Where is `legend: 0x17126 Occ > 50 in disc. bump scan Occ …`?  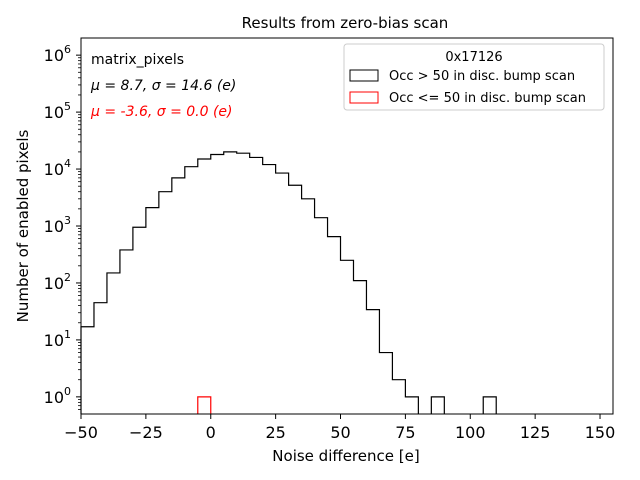 legend: 0x17126 Occ > 50 in disc. bump scan Occ … is located at coordinates (474, 77).